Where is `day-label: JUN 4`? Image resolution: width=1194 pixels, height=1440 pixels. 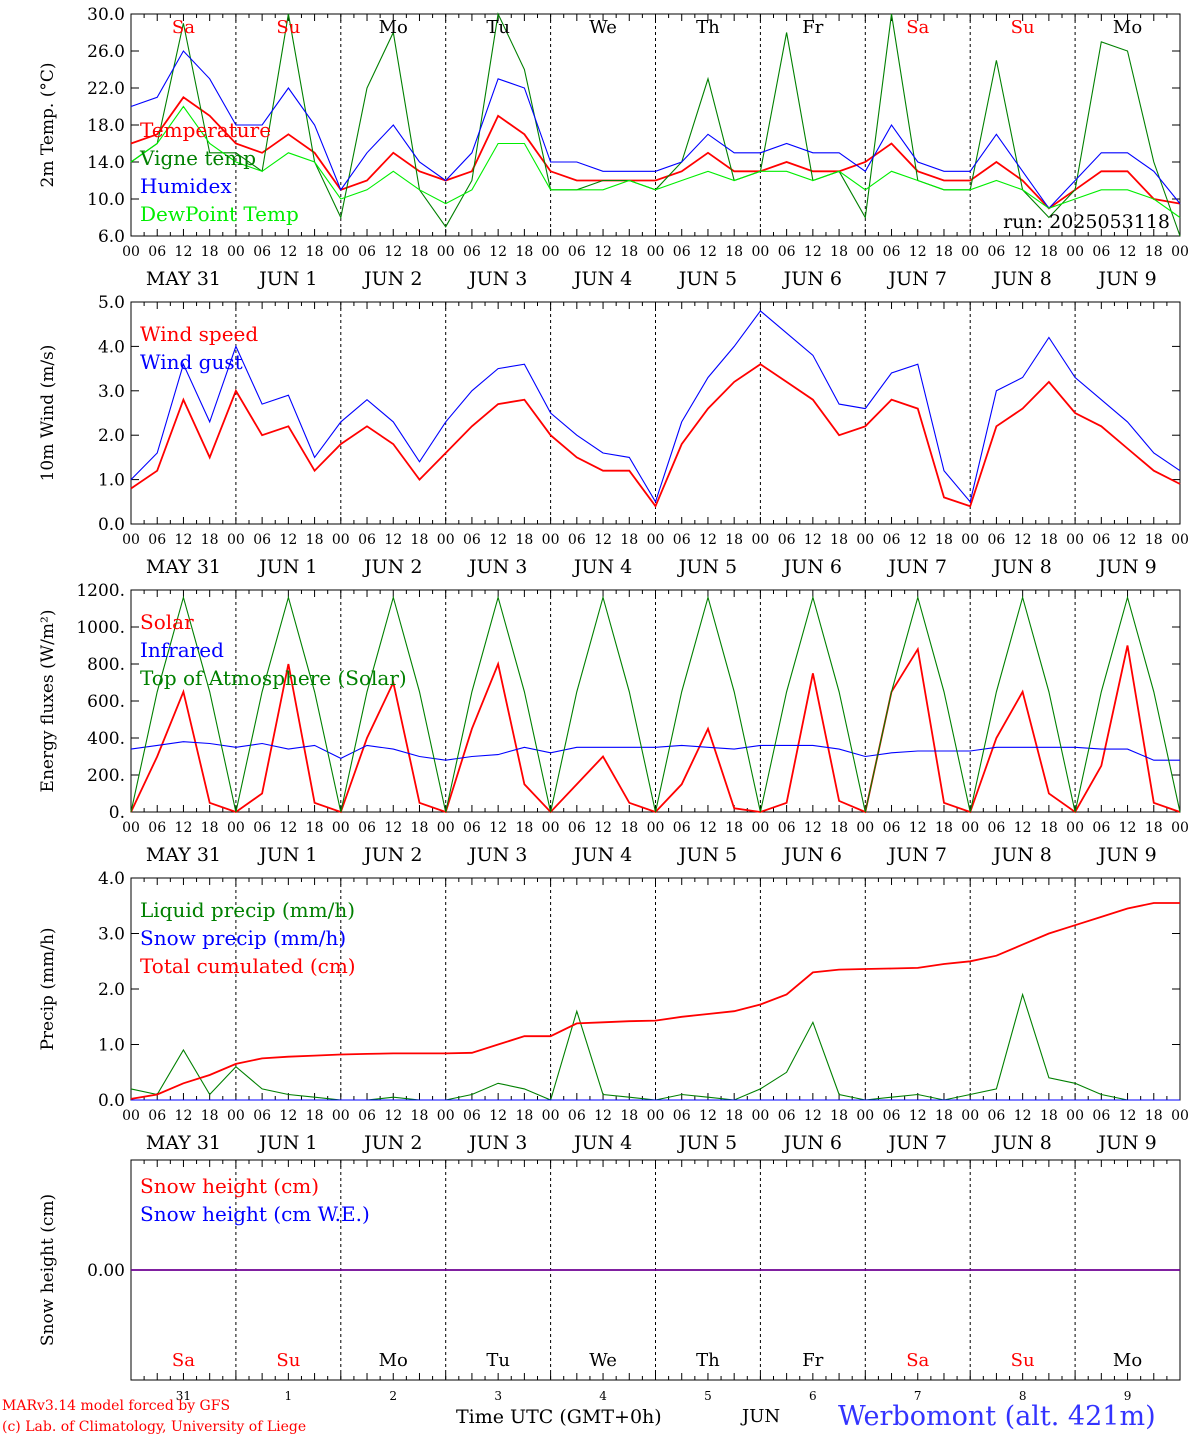 day-label: JUN 4 is located at coordinates (602, 855).